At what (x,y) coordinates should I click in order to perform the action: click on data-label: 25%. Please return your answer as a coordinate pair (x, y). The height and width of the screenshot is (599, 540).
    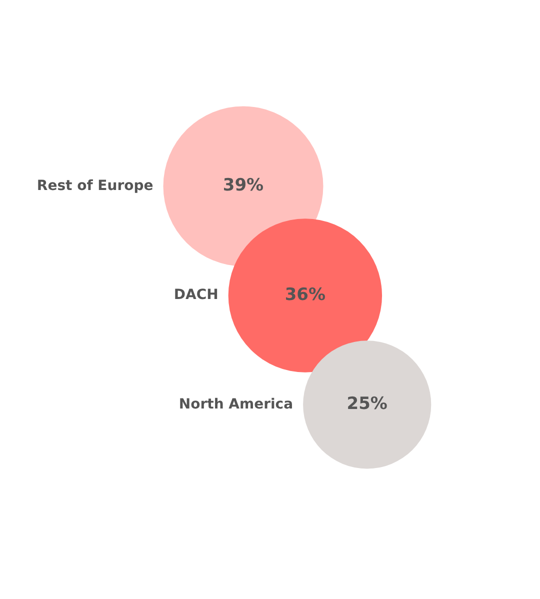
    Looking at the image, I should click on (367, 404).